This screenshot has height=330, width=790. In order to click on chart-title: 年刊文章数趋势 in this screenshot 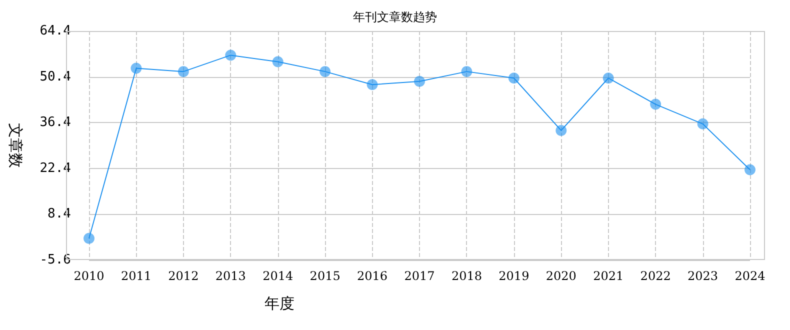, I will do `click(395, 17)`.